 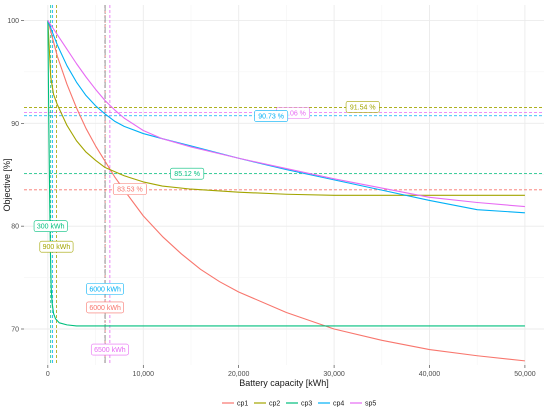 What do you see at coordinates (235, 404) in the screenshot?
I see `legend-item-cp1: cp1` at bounding box center [235, 404].